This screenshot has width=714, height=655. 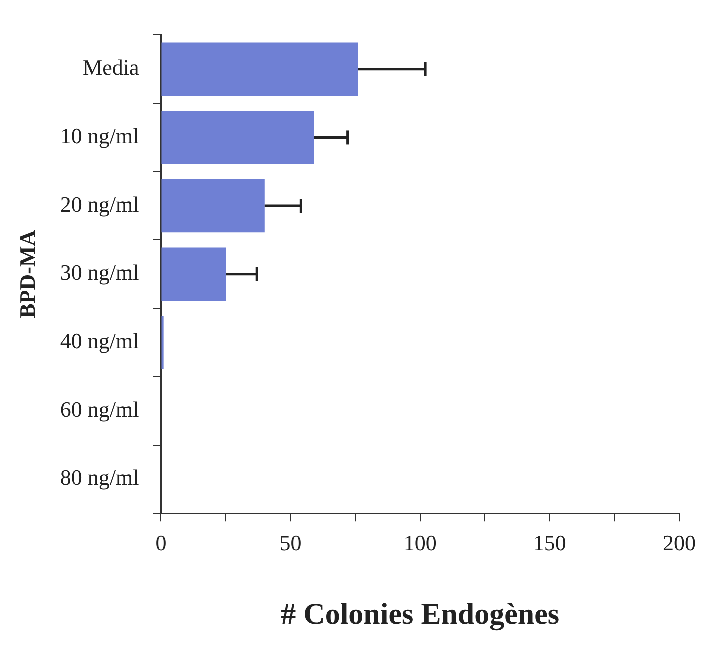 I want to click on y-tick-label: 30 ng/ml, so click(x=100, y=273).